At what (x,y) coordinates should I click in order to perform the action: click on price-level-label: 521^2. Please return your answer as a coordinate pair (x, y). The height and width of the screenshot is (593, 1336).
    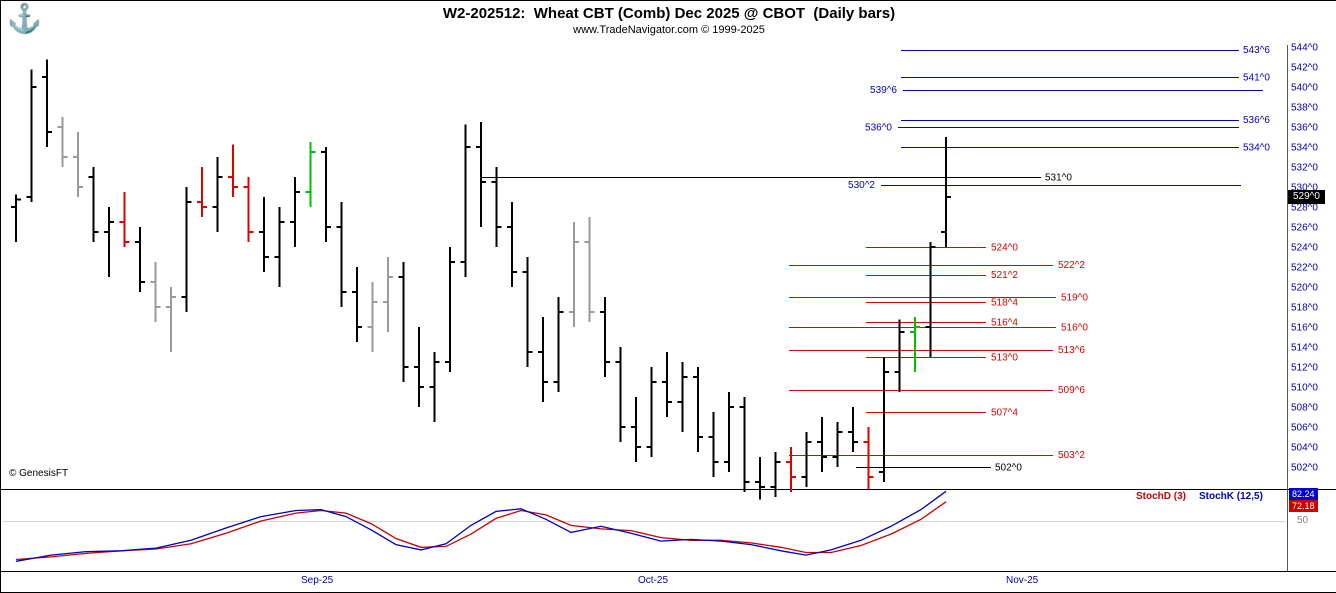
    Looking at the image, I should click on (1004, 275).